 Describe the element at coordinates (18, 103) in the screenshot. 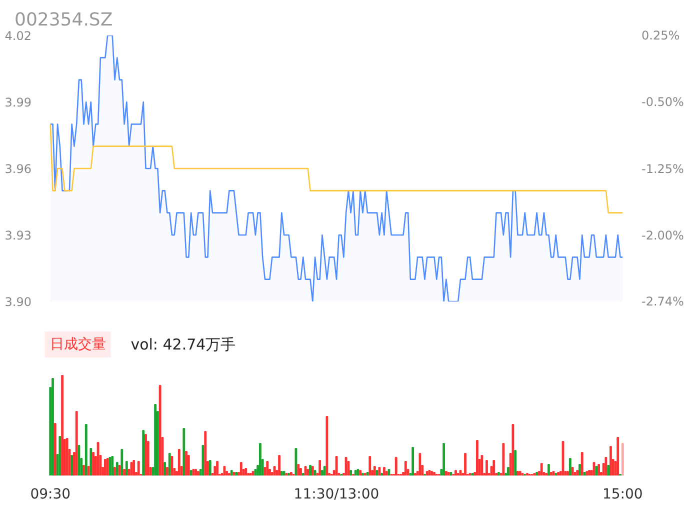

I see `y-tick-label: 3.99` at that location.